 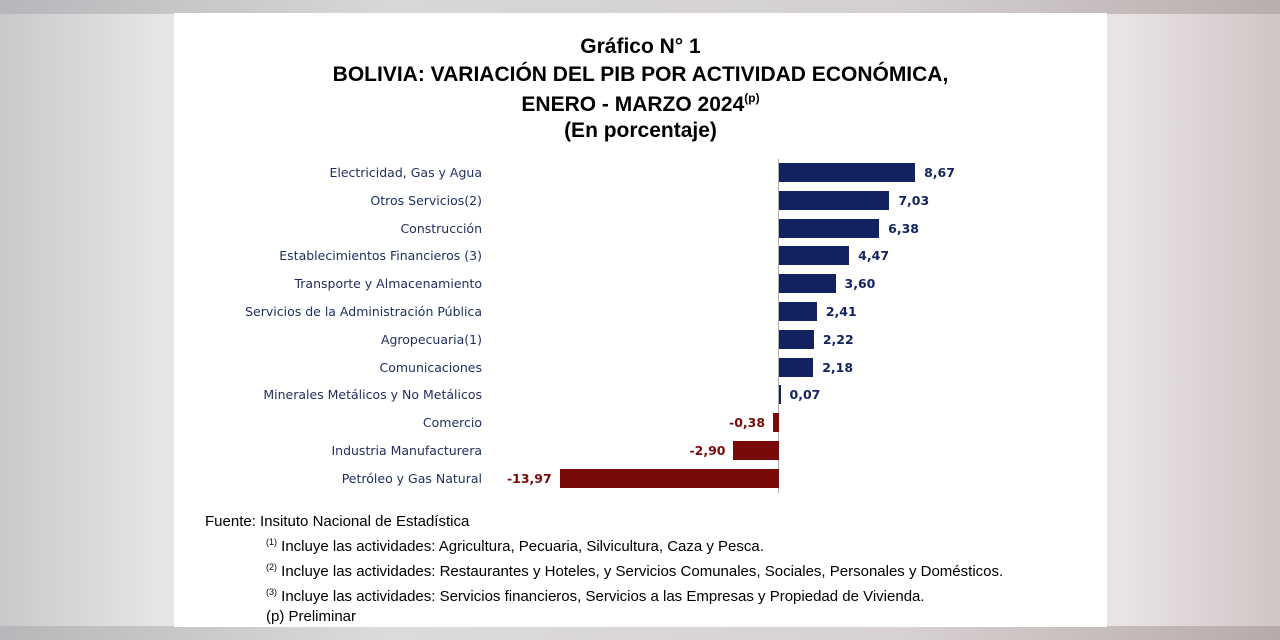 What do you see at coordinates (914, 200) in the screenshot?
I see `value-label: 7,03` at bounding box center [914, 200].